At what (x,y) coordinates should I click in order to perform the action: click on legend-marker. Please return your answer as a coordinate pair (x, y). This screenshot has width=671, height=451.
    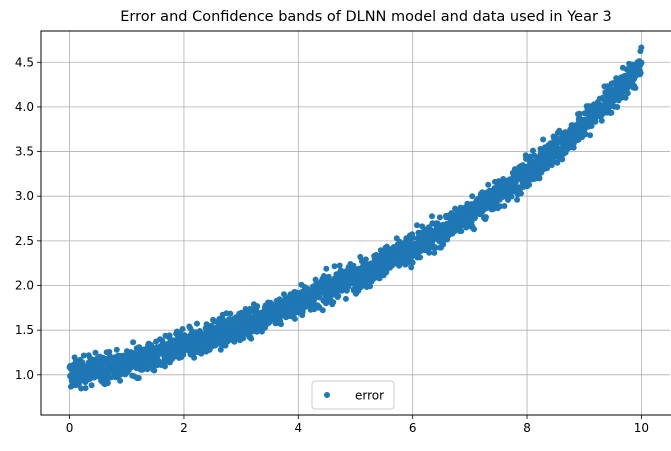
    Looking at the image, I should click on (327, 395).